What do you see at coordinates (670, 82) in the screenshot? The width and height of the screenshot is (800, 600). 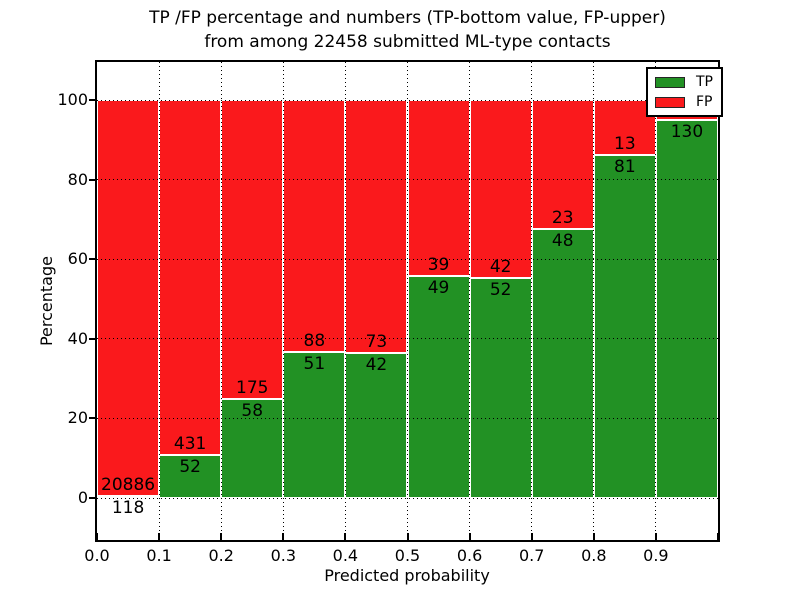 I see `tp-color-swatch` at bounding box center [670, 82].